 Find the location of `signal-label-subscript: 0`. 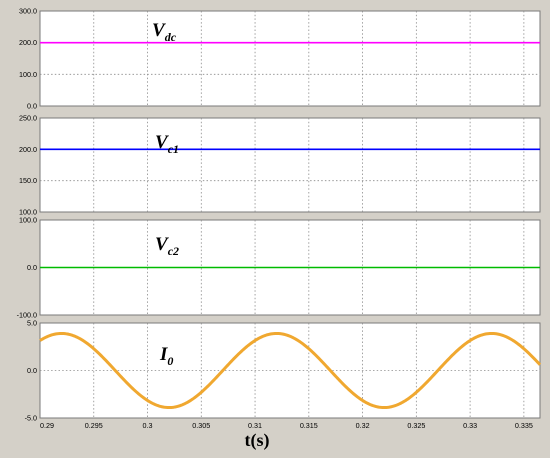

signal-label-subscript: 0 is located at coordinates (170, 361).